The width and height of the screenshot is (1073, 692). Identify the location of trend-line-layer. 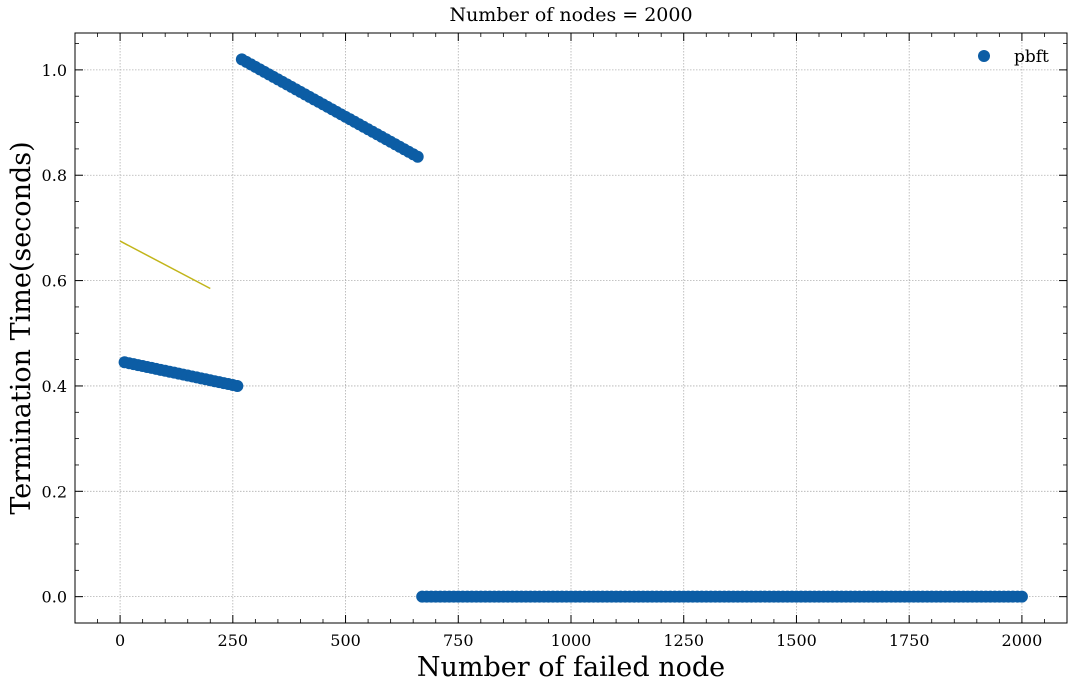
(165, 265).